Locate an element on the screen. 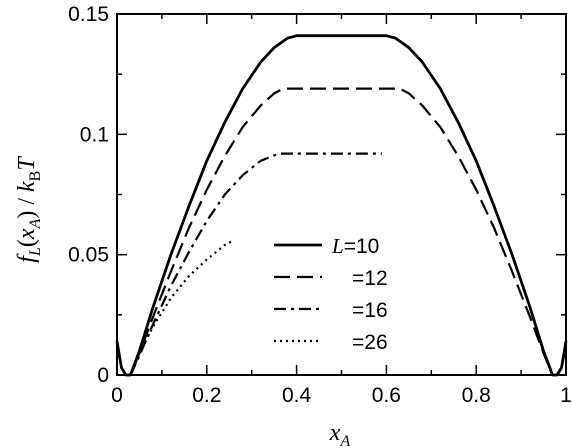  y-tick-labels: 0 0.05 0.1 0.15 is located at coordinates (88, 195).